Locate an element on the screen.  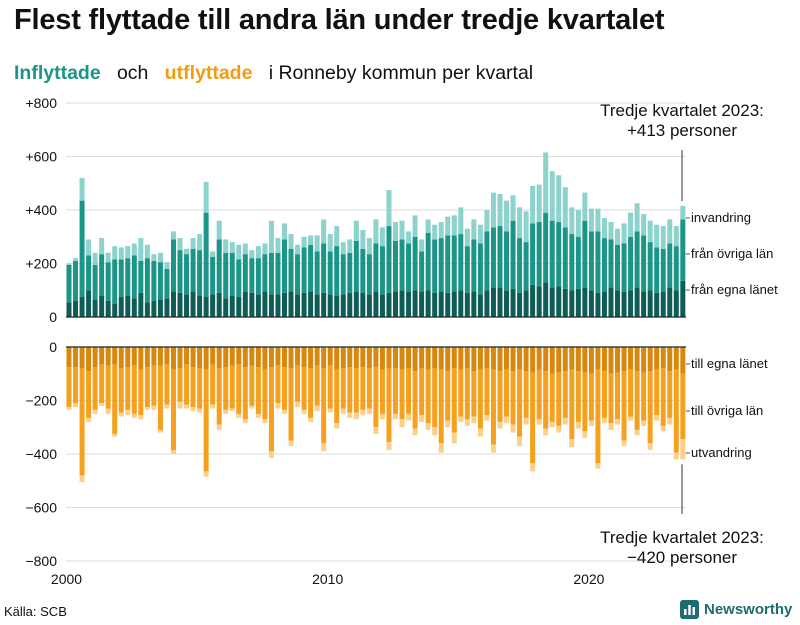
y-tick-label: −200 is located at coordinates (41, 401).